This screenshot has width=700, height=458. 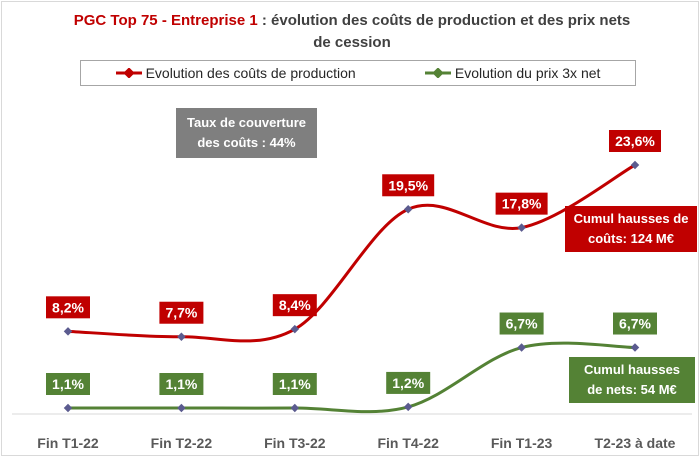 I want to click on coverage-annotation-line1: Taux de couverture, so click(x=246, y=122).